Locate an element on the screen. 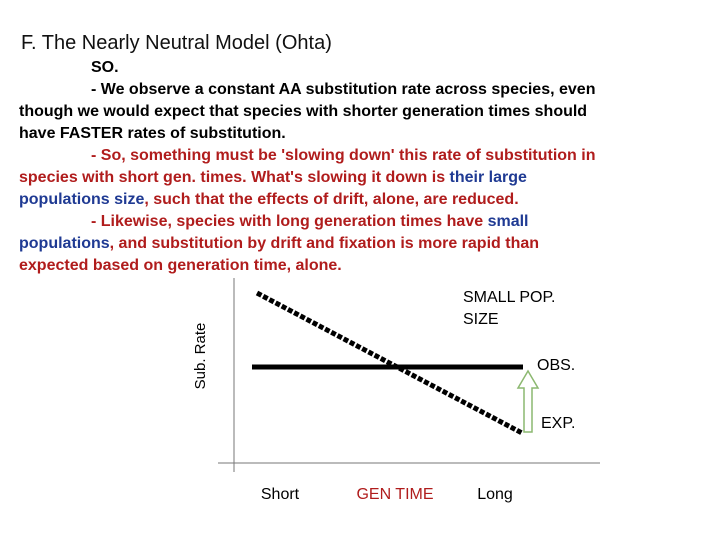  text-run: populations size is located at coordinates (82, 199).